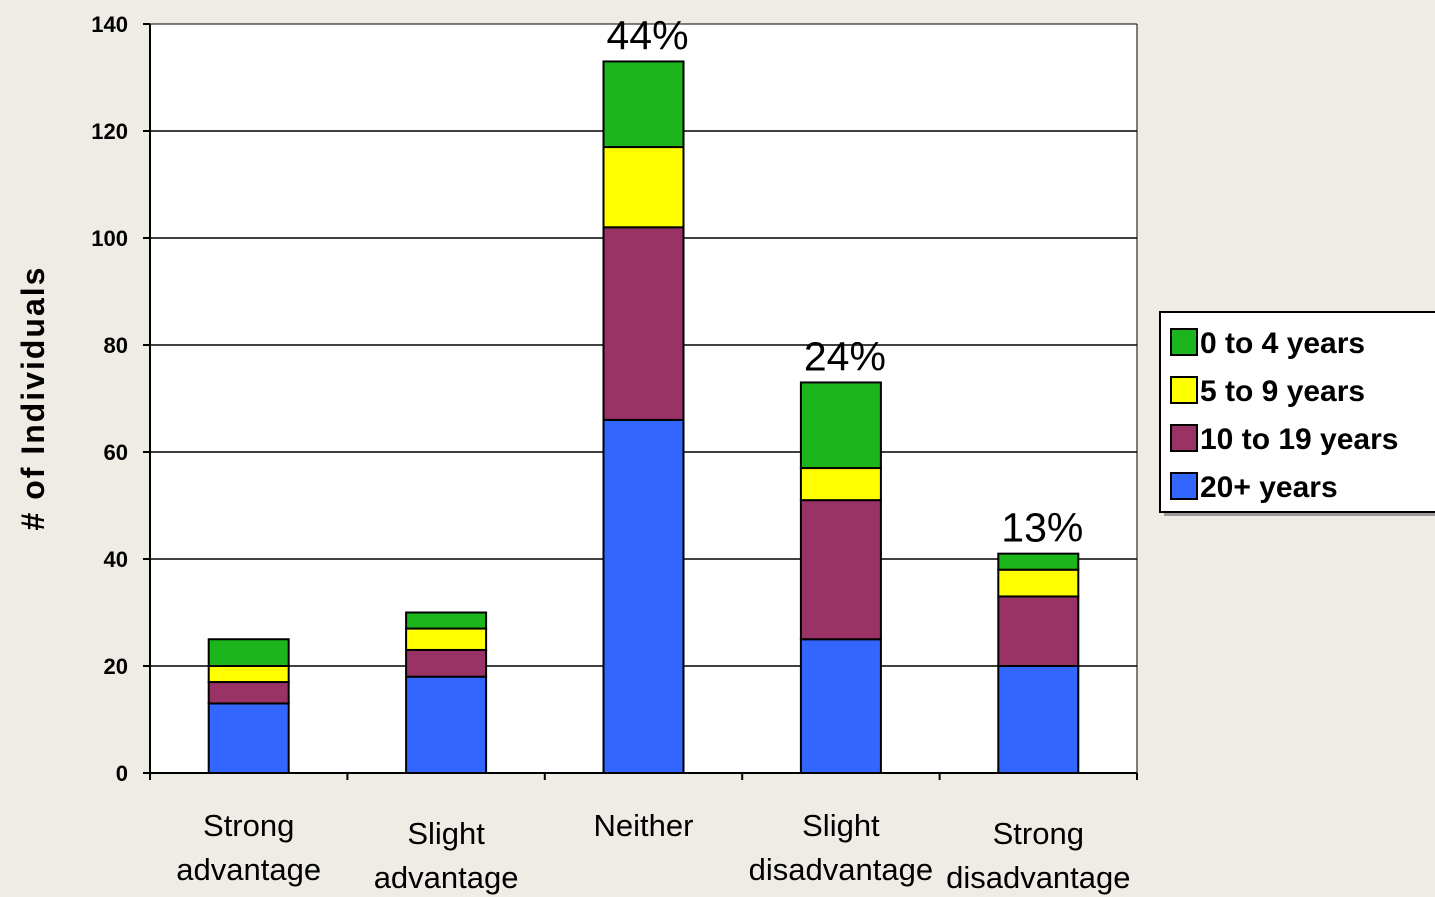  Describe the element at coordinates (109, 238) in the screenshot. I see `y-tick-label: 100` at that location.